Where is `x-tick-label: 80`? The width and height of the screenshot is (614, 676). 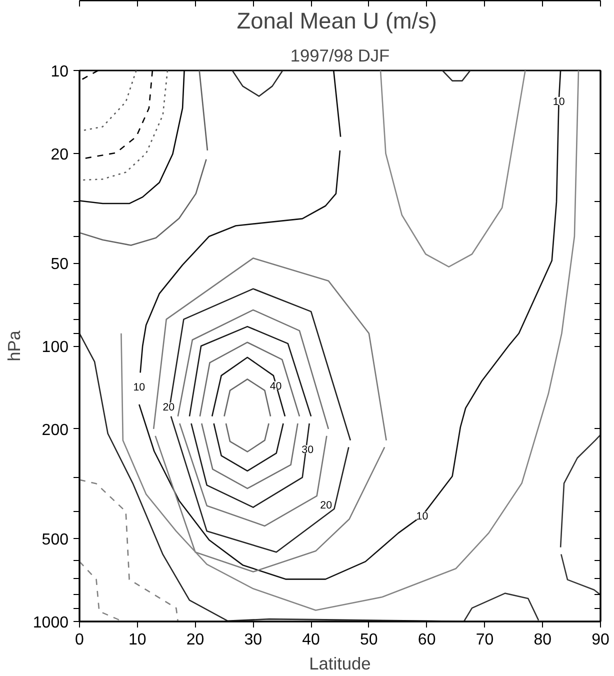
x-tick-label: 80 is located at coordinates (543, 640).